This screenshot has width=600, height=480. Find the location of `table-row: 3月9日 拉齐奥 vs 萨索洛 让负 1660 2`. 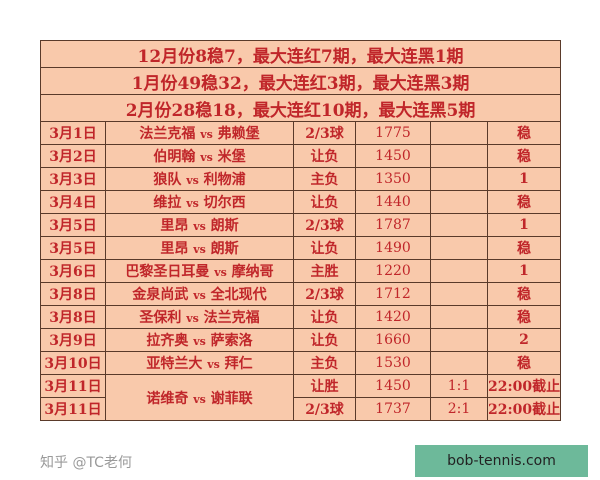

table-row: 3月9日 拉齐奥 vs 萨索洛 让负 1660 2 is located at coordinates (301, 340).